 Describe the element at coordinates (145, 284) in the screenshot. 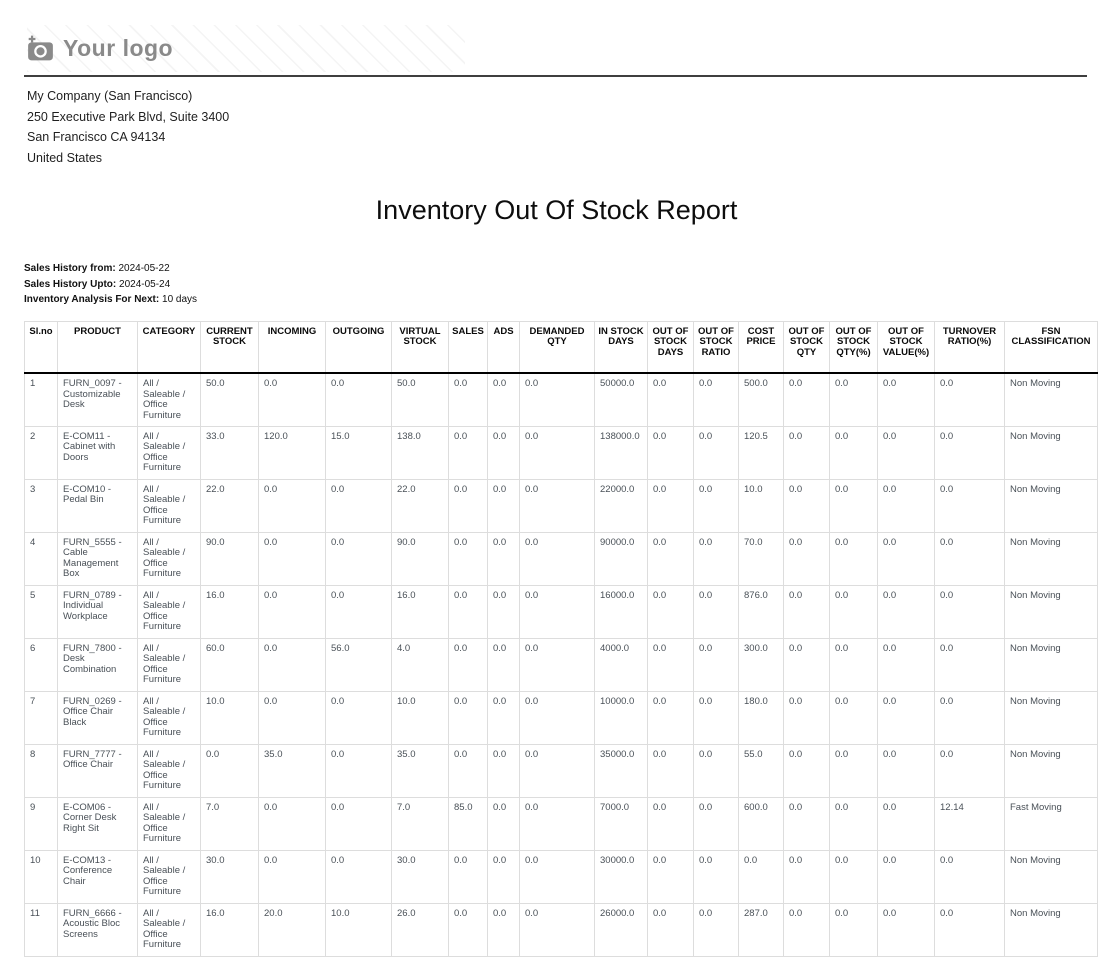

I see `meta-value: 2024-05-24` at that location.